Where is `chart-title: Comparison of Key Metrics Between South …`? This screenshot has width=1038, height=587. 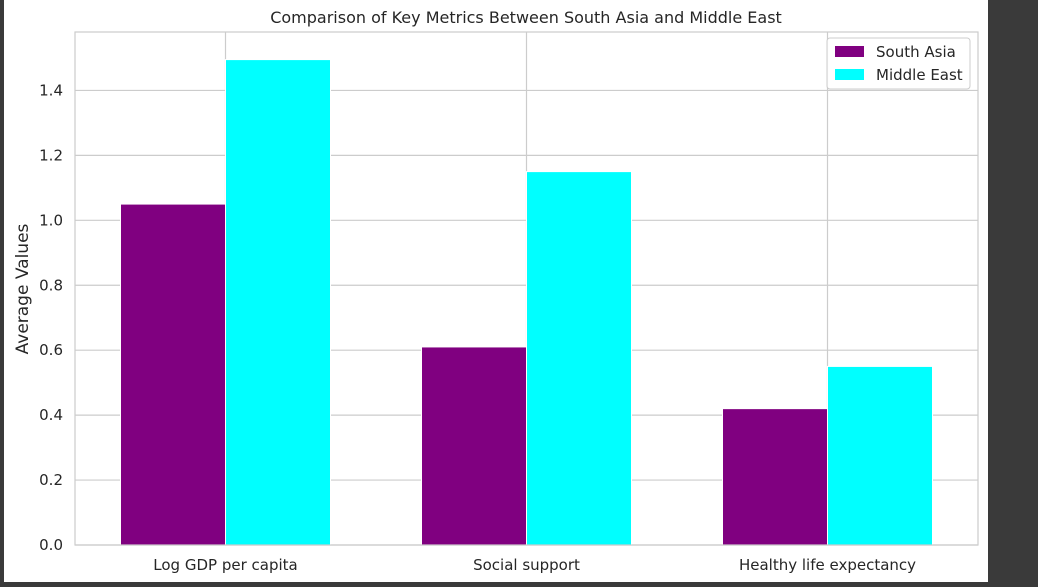 chart-title: Comparison of Key Metrics Between South … is located at coordinates (526, 17).